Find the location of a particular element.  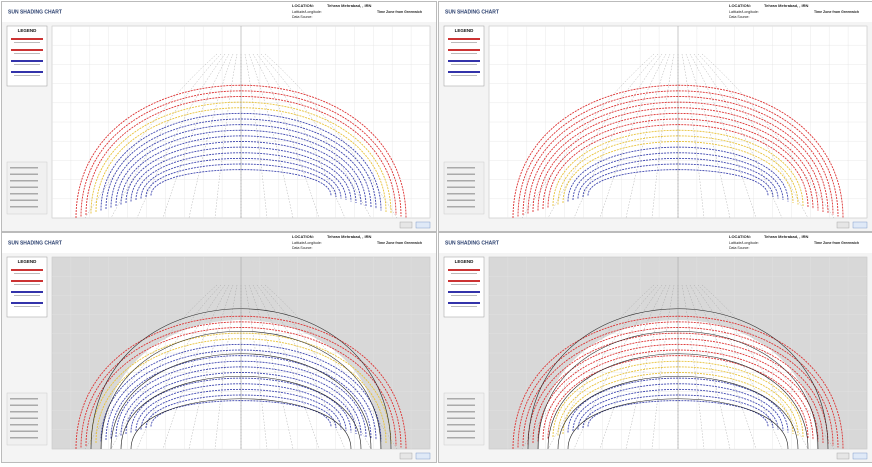

panel-title: SUN SHADING CHART is located at coordinates (472, 243).